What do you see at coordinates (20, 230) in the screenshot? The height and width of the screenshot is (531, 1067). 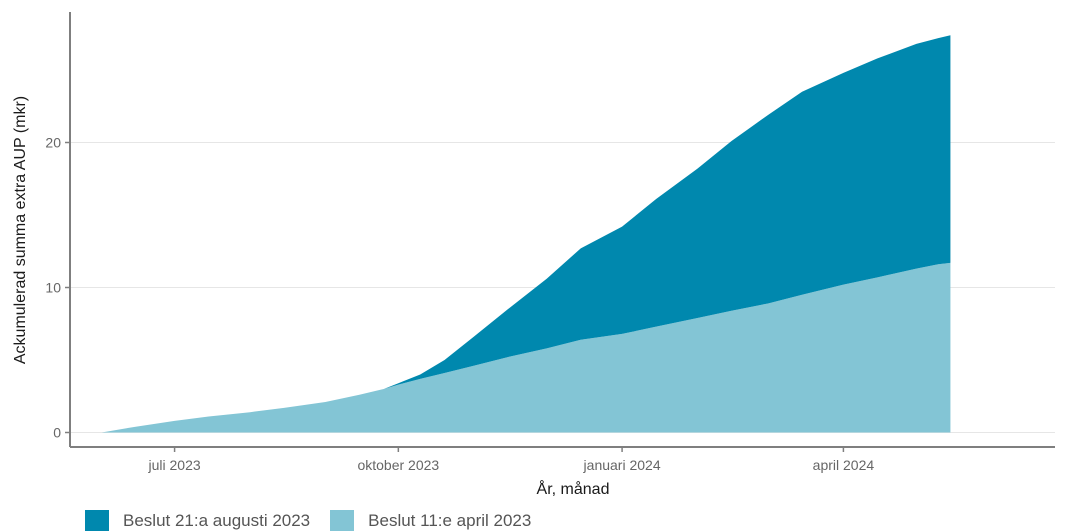 I see `y-axis-title: Ackumulerad summa extra AUP (mkr)` at bounding box center [20, 230].